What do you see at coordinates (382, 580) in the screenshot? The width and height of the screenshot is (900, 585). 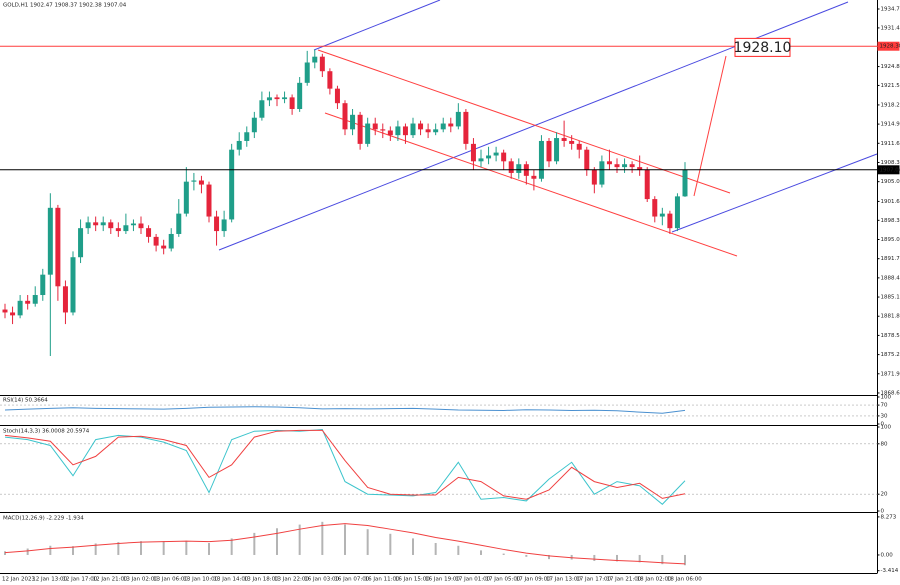 I see `x-tick-label: 16 Jan 11:00` at bounding box center [382, 580].